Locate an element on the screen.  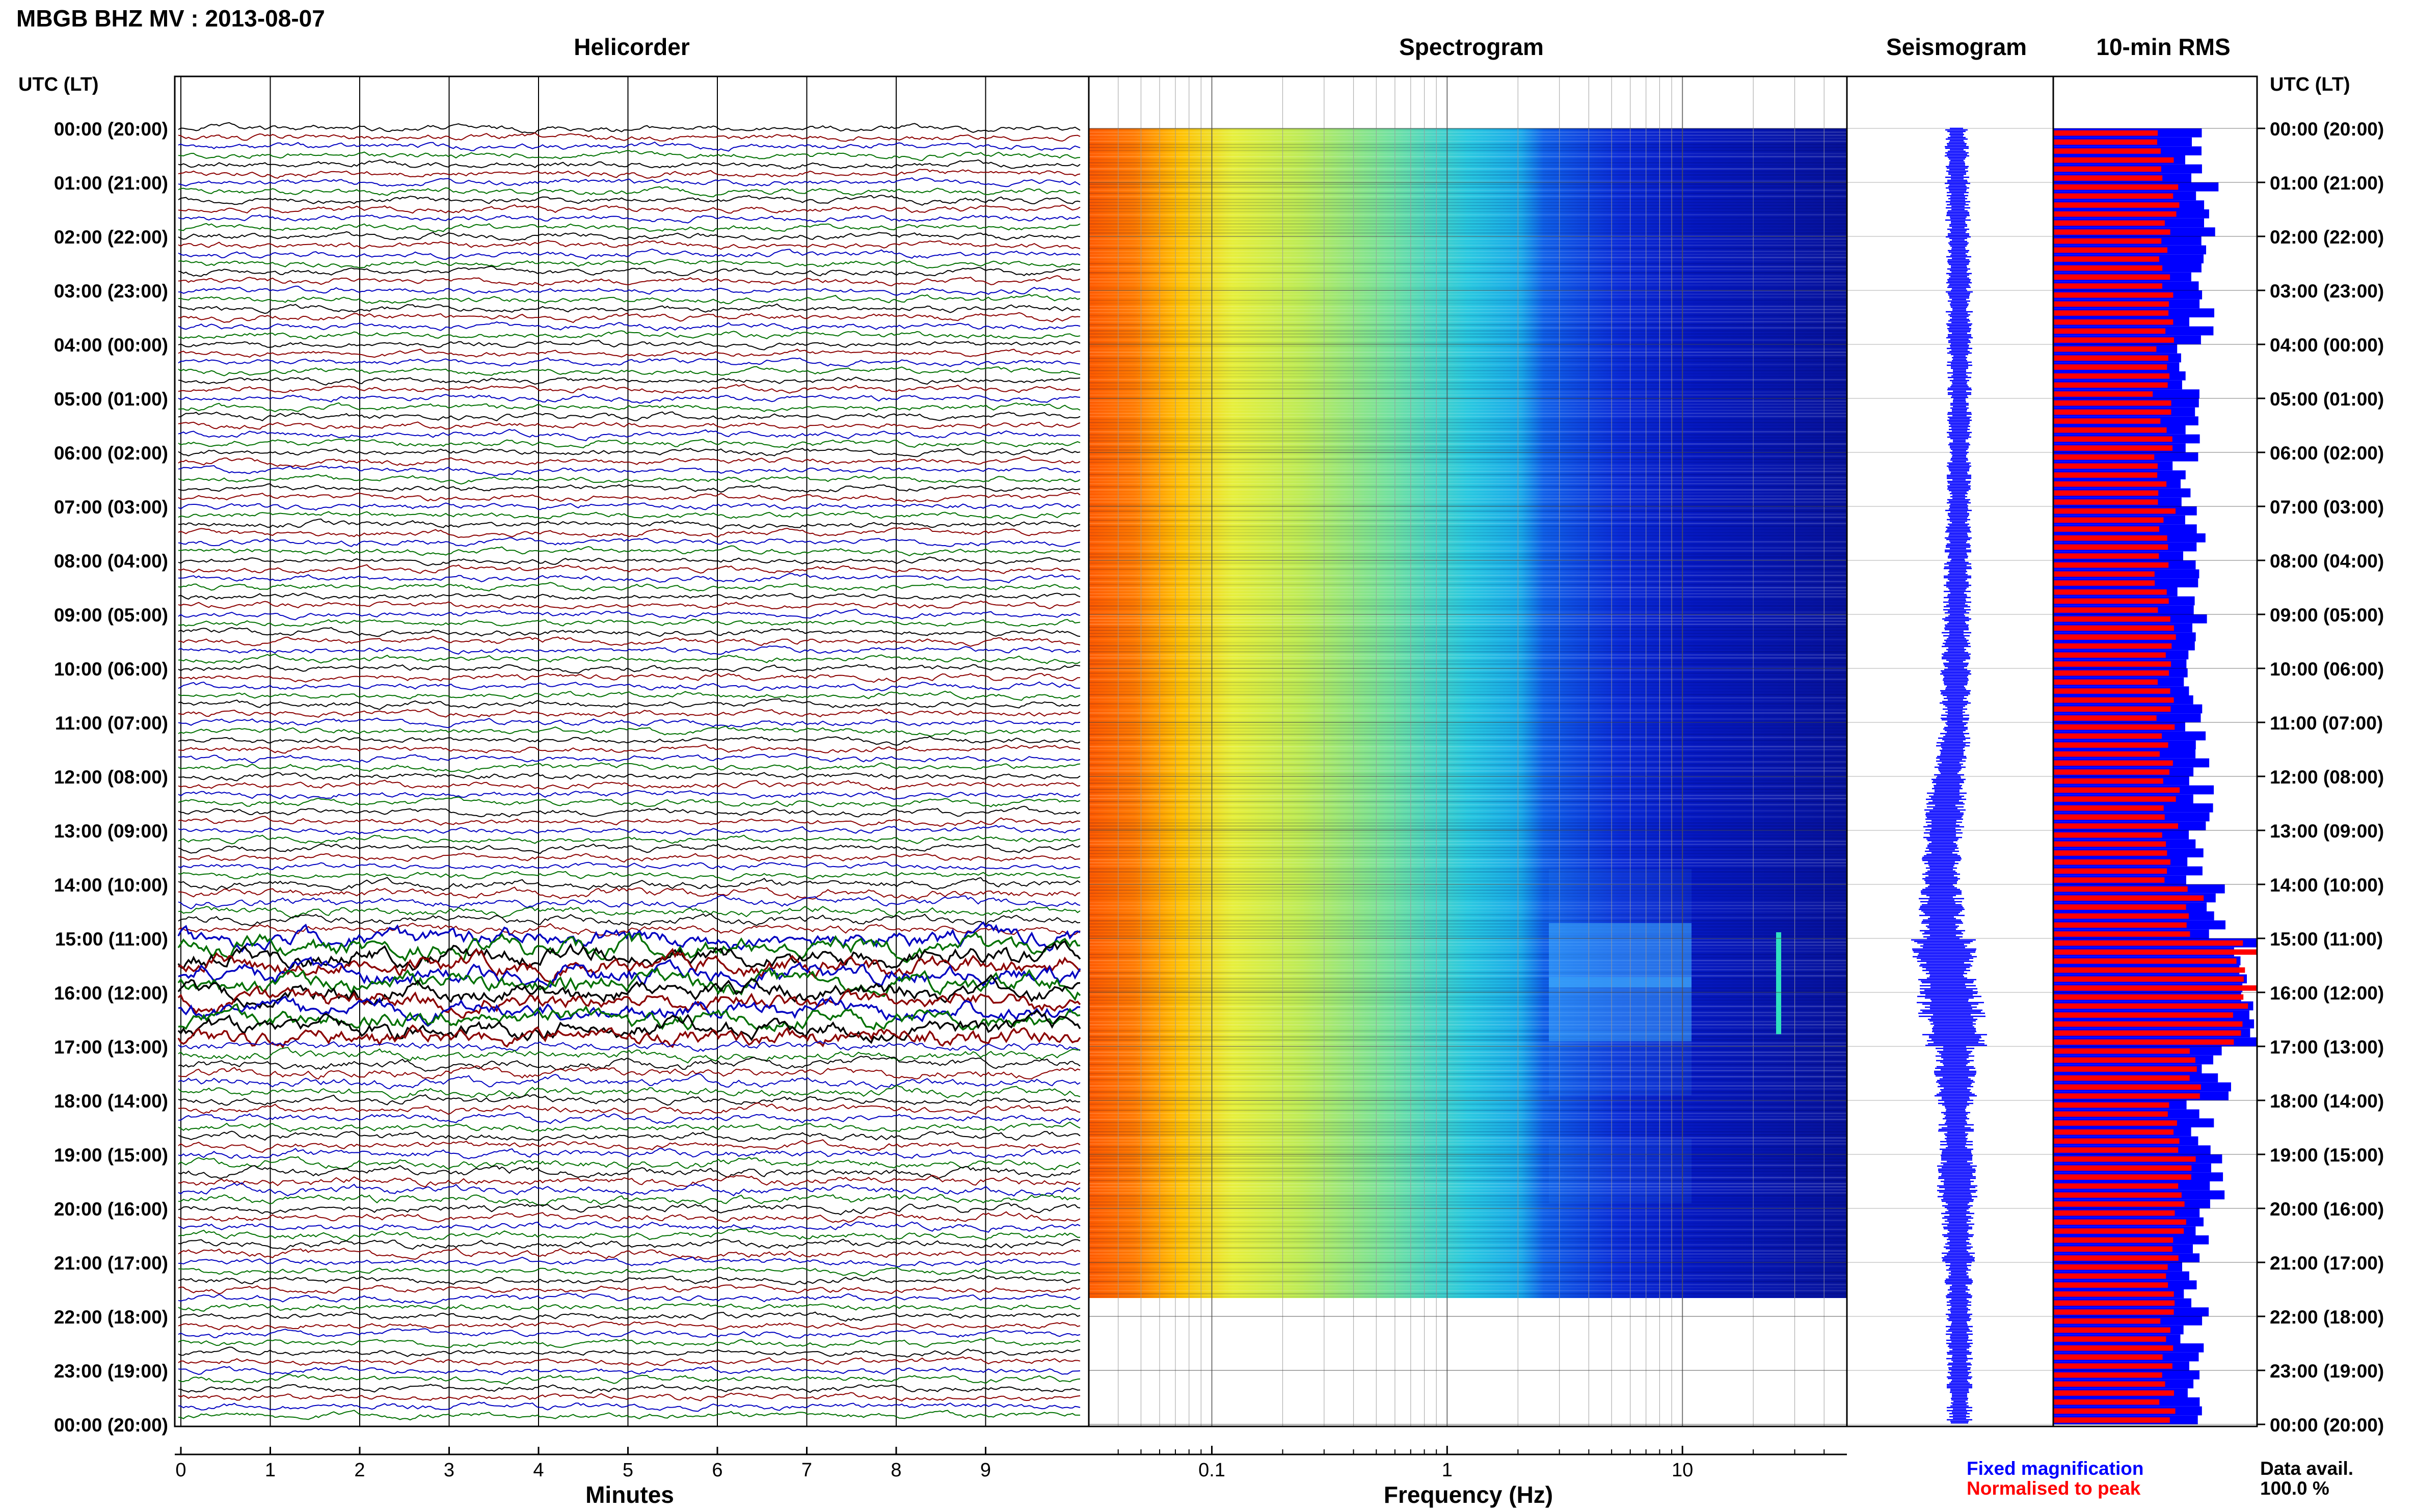
helicorder-x-tick-label: 7 is located at coordinates (806, 1470).